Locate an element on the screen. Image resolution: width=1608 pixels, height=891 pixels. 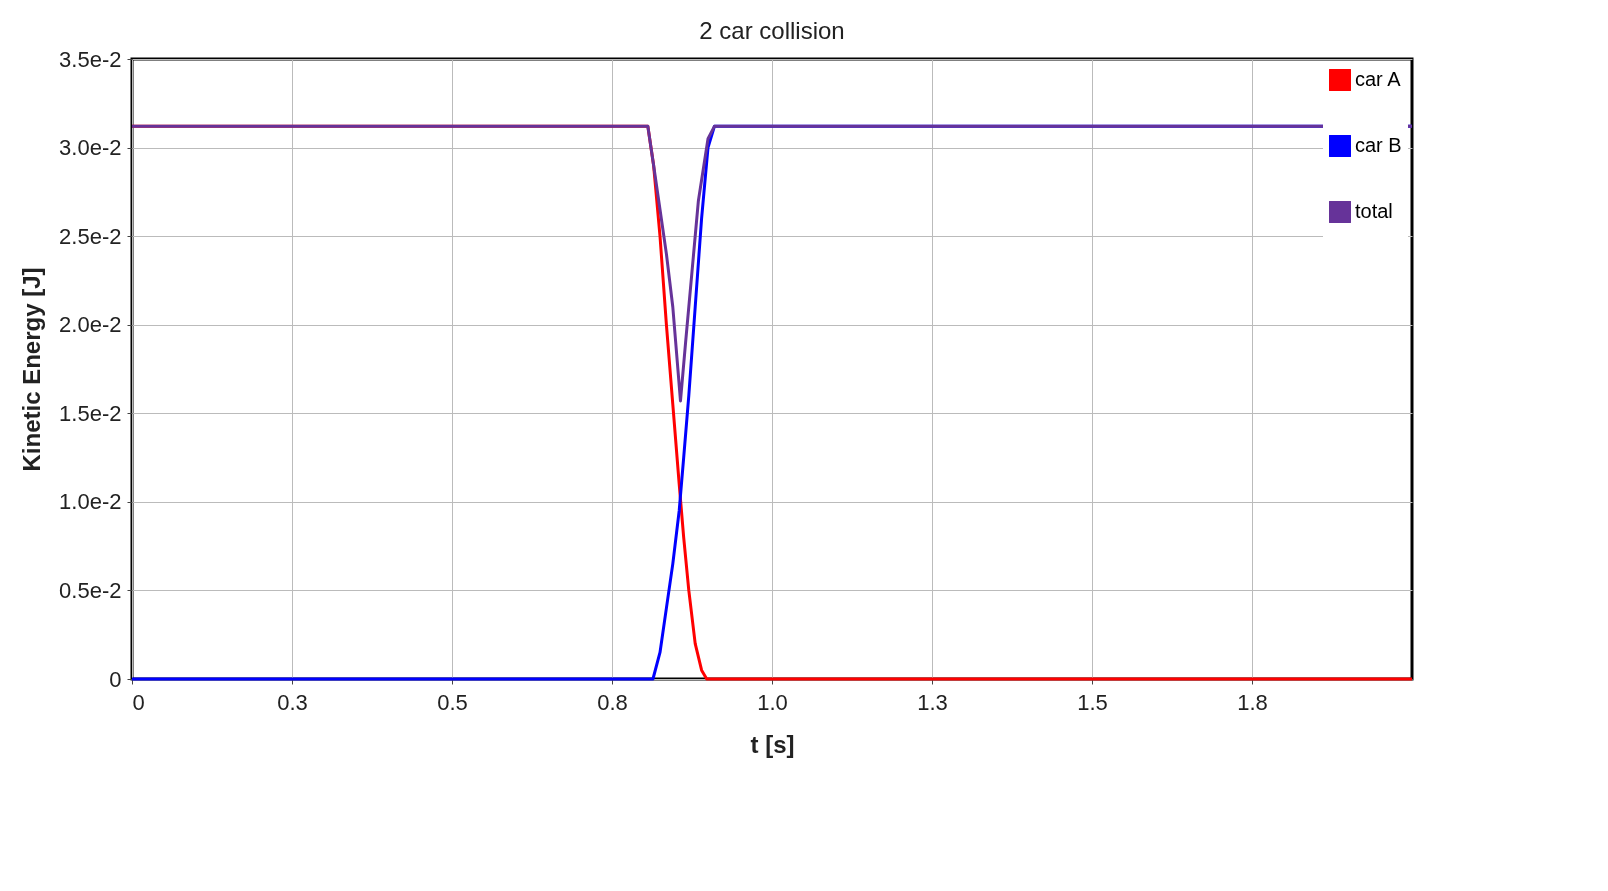
chart-title: 2 car collision is located at coordinates (772, 30).